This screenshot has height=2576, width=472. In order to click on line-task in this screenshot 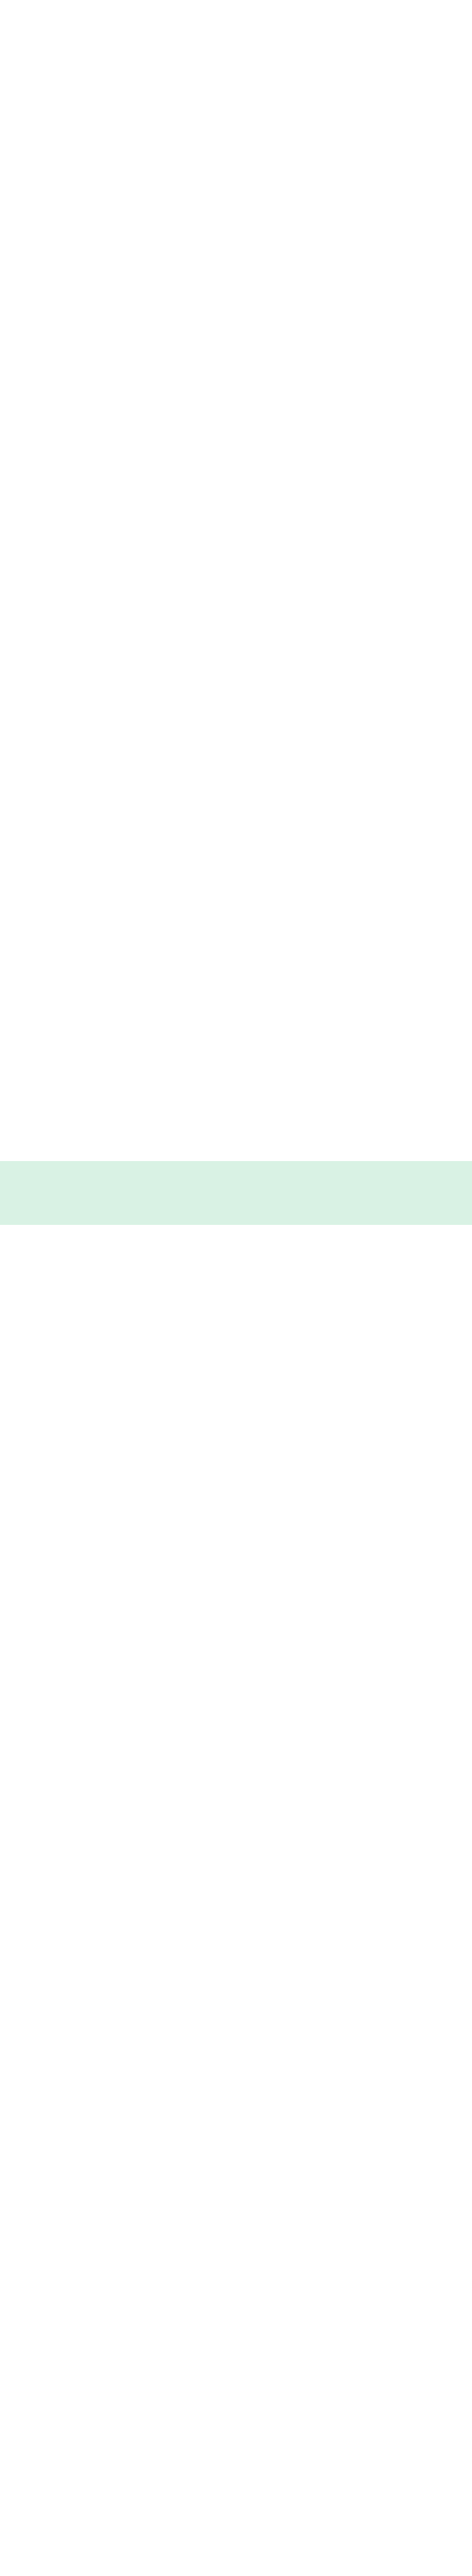, I will do `click(236, 38)`.